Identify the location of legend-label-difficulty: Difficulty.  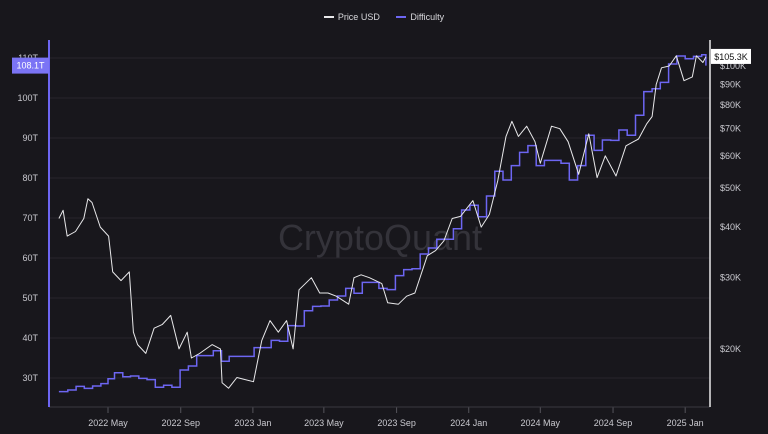
(427, 17).